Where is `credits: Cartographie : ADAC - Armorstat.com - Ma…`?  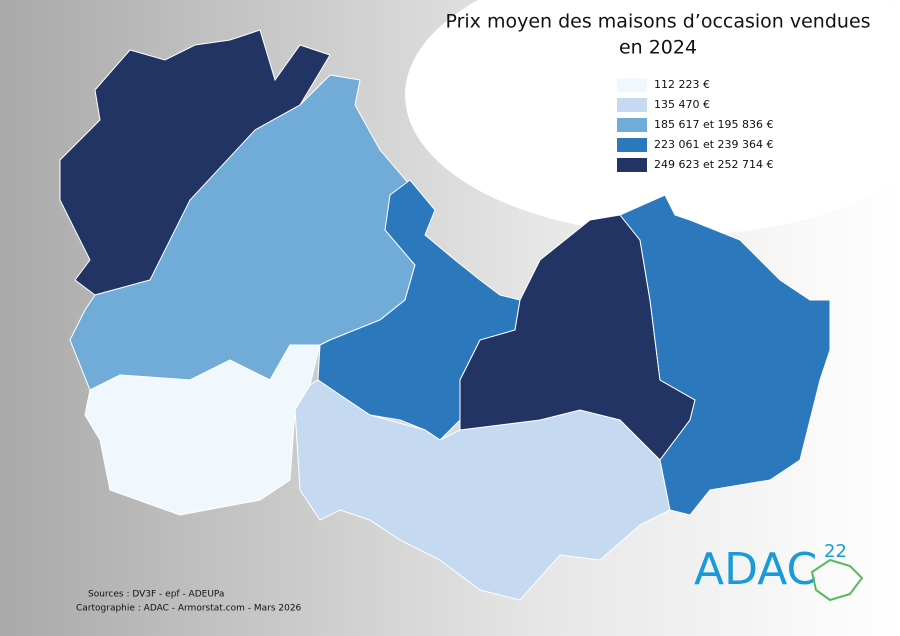 credits: Cartographie : ADAC - Armorstat.com - Ma… is located at coordinates (189, 609).